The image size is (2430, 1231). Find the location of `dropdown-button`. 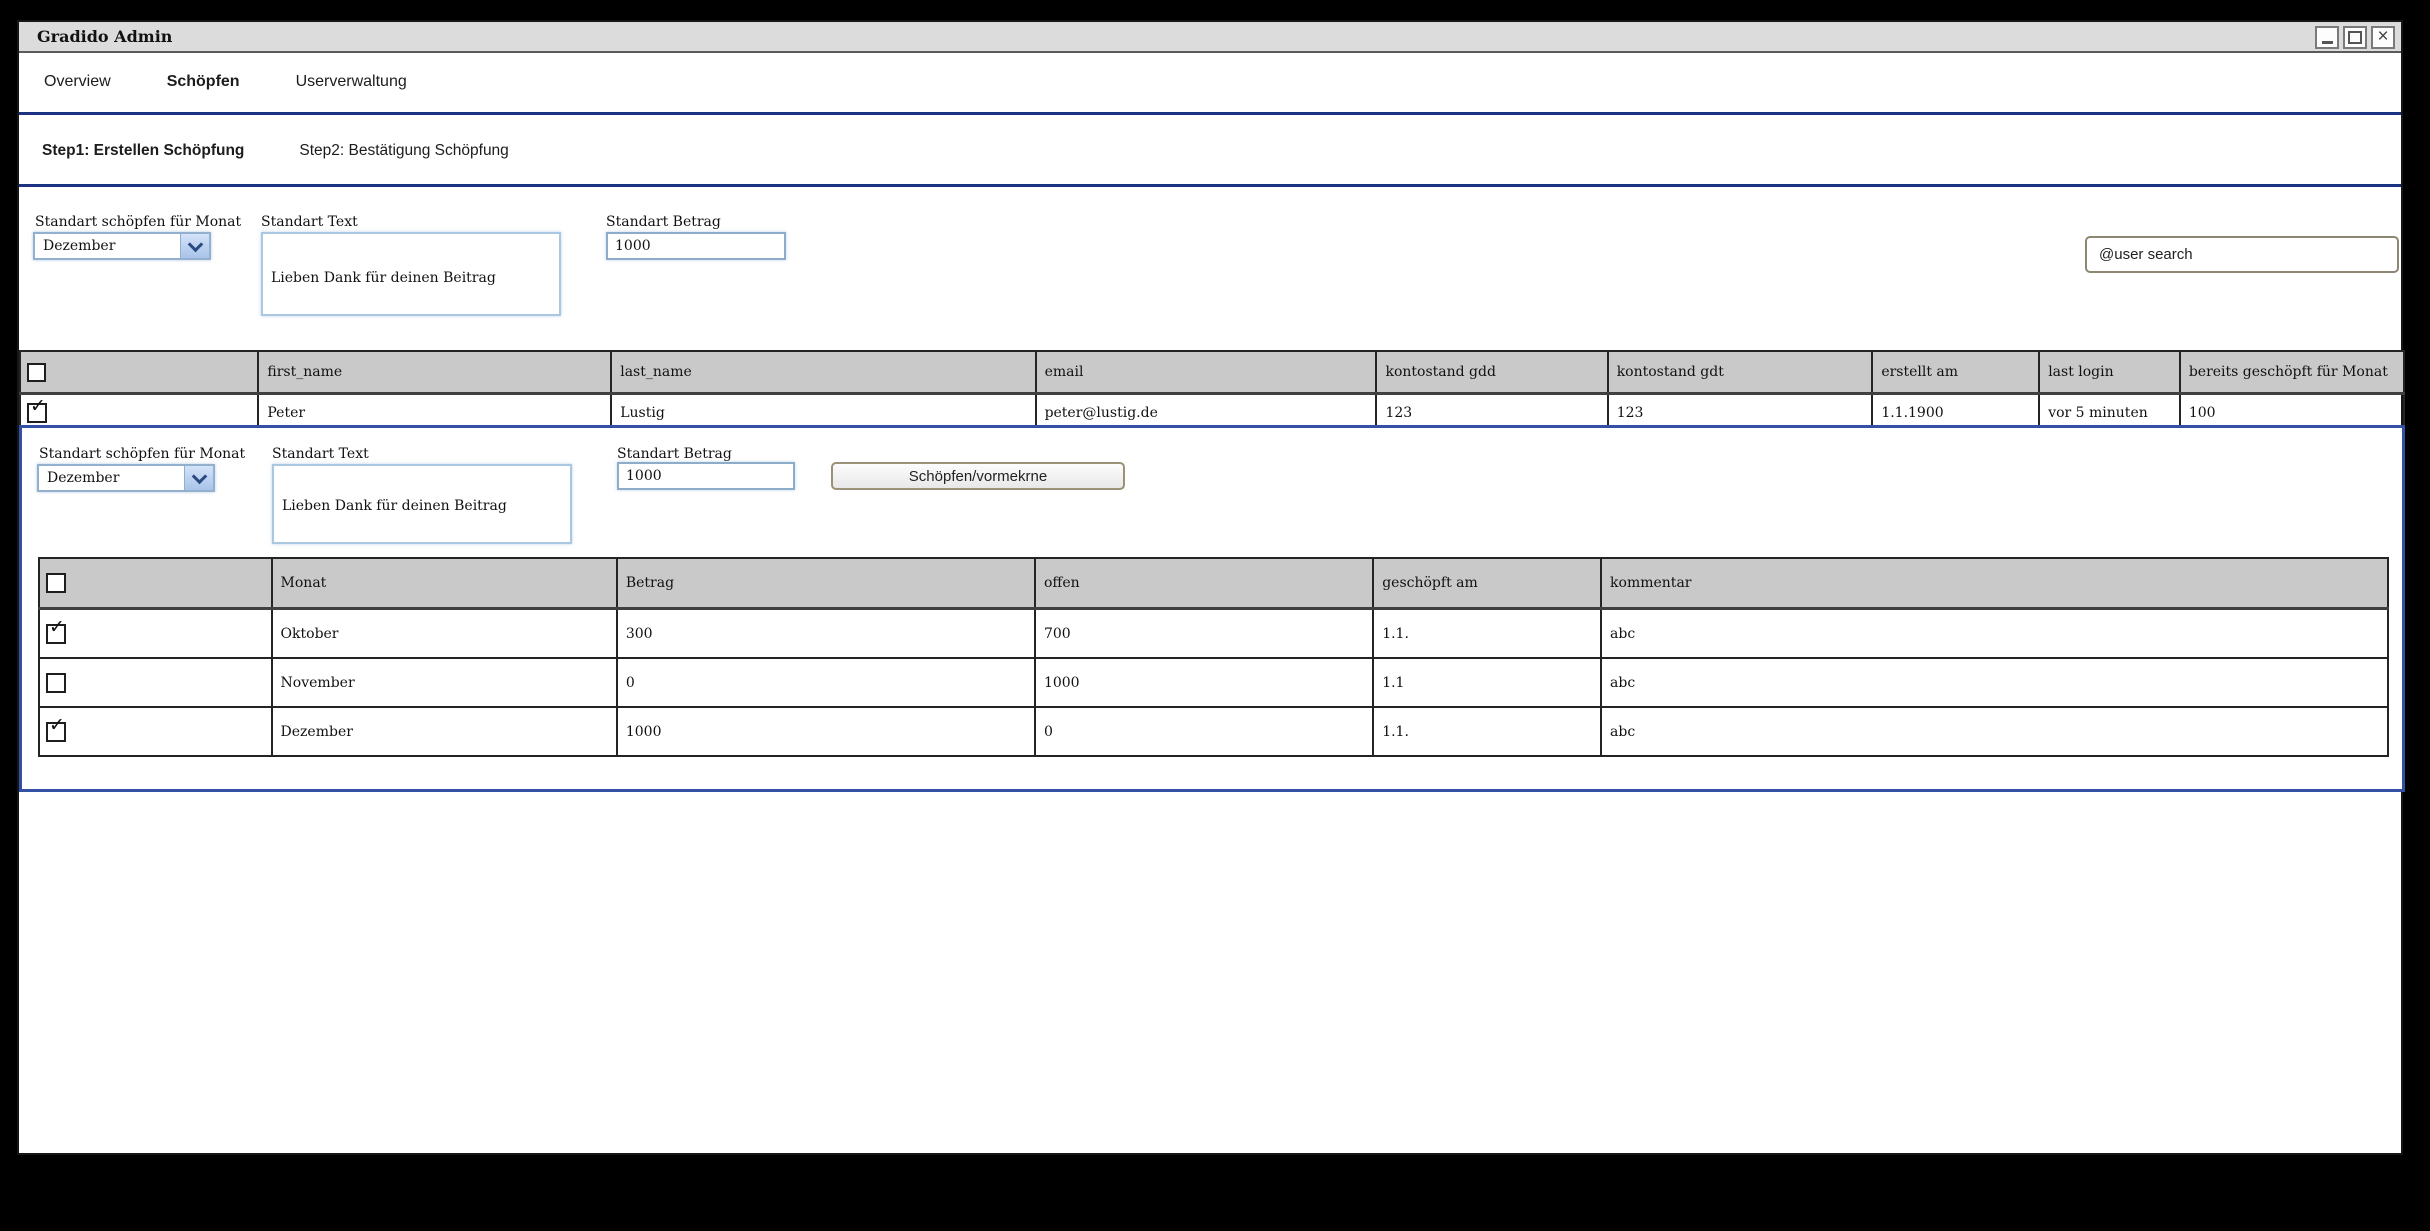

dropdown-button is located at coordinates (194, 246).